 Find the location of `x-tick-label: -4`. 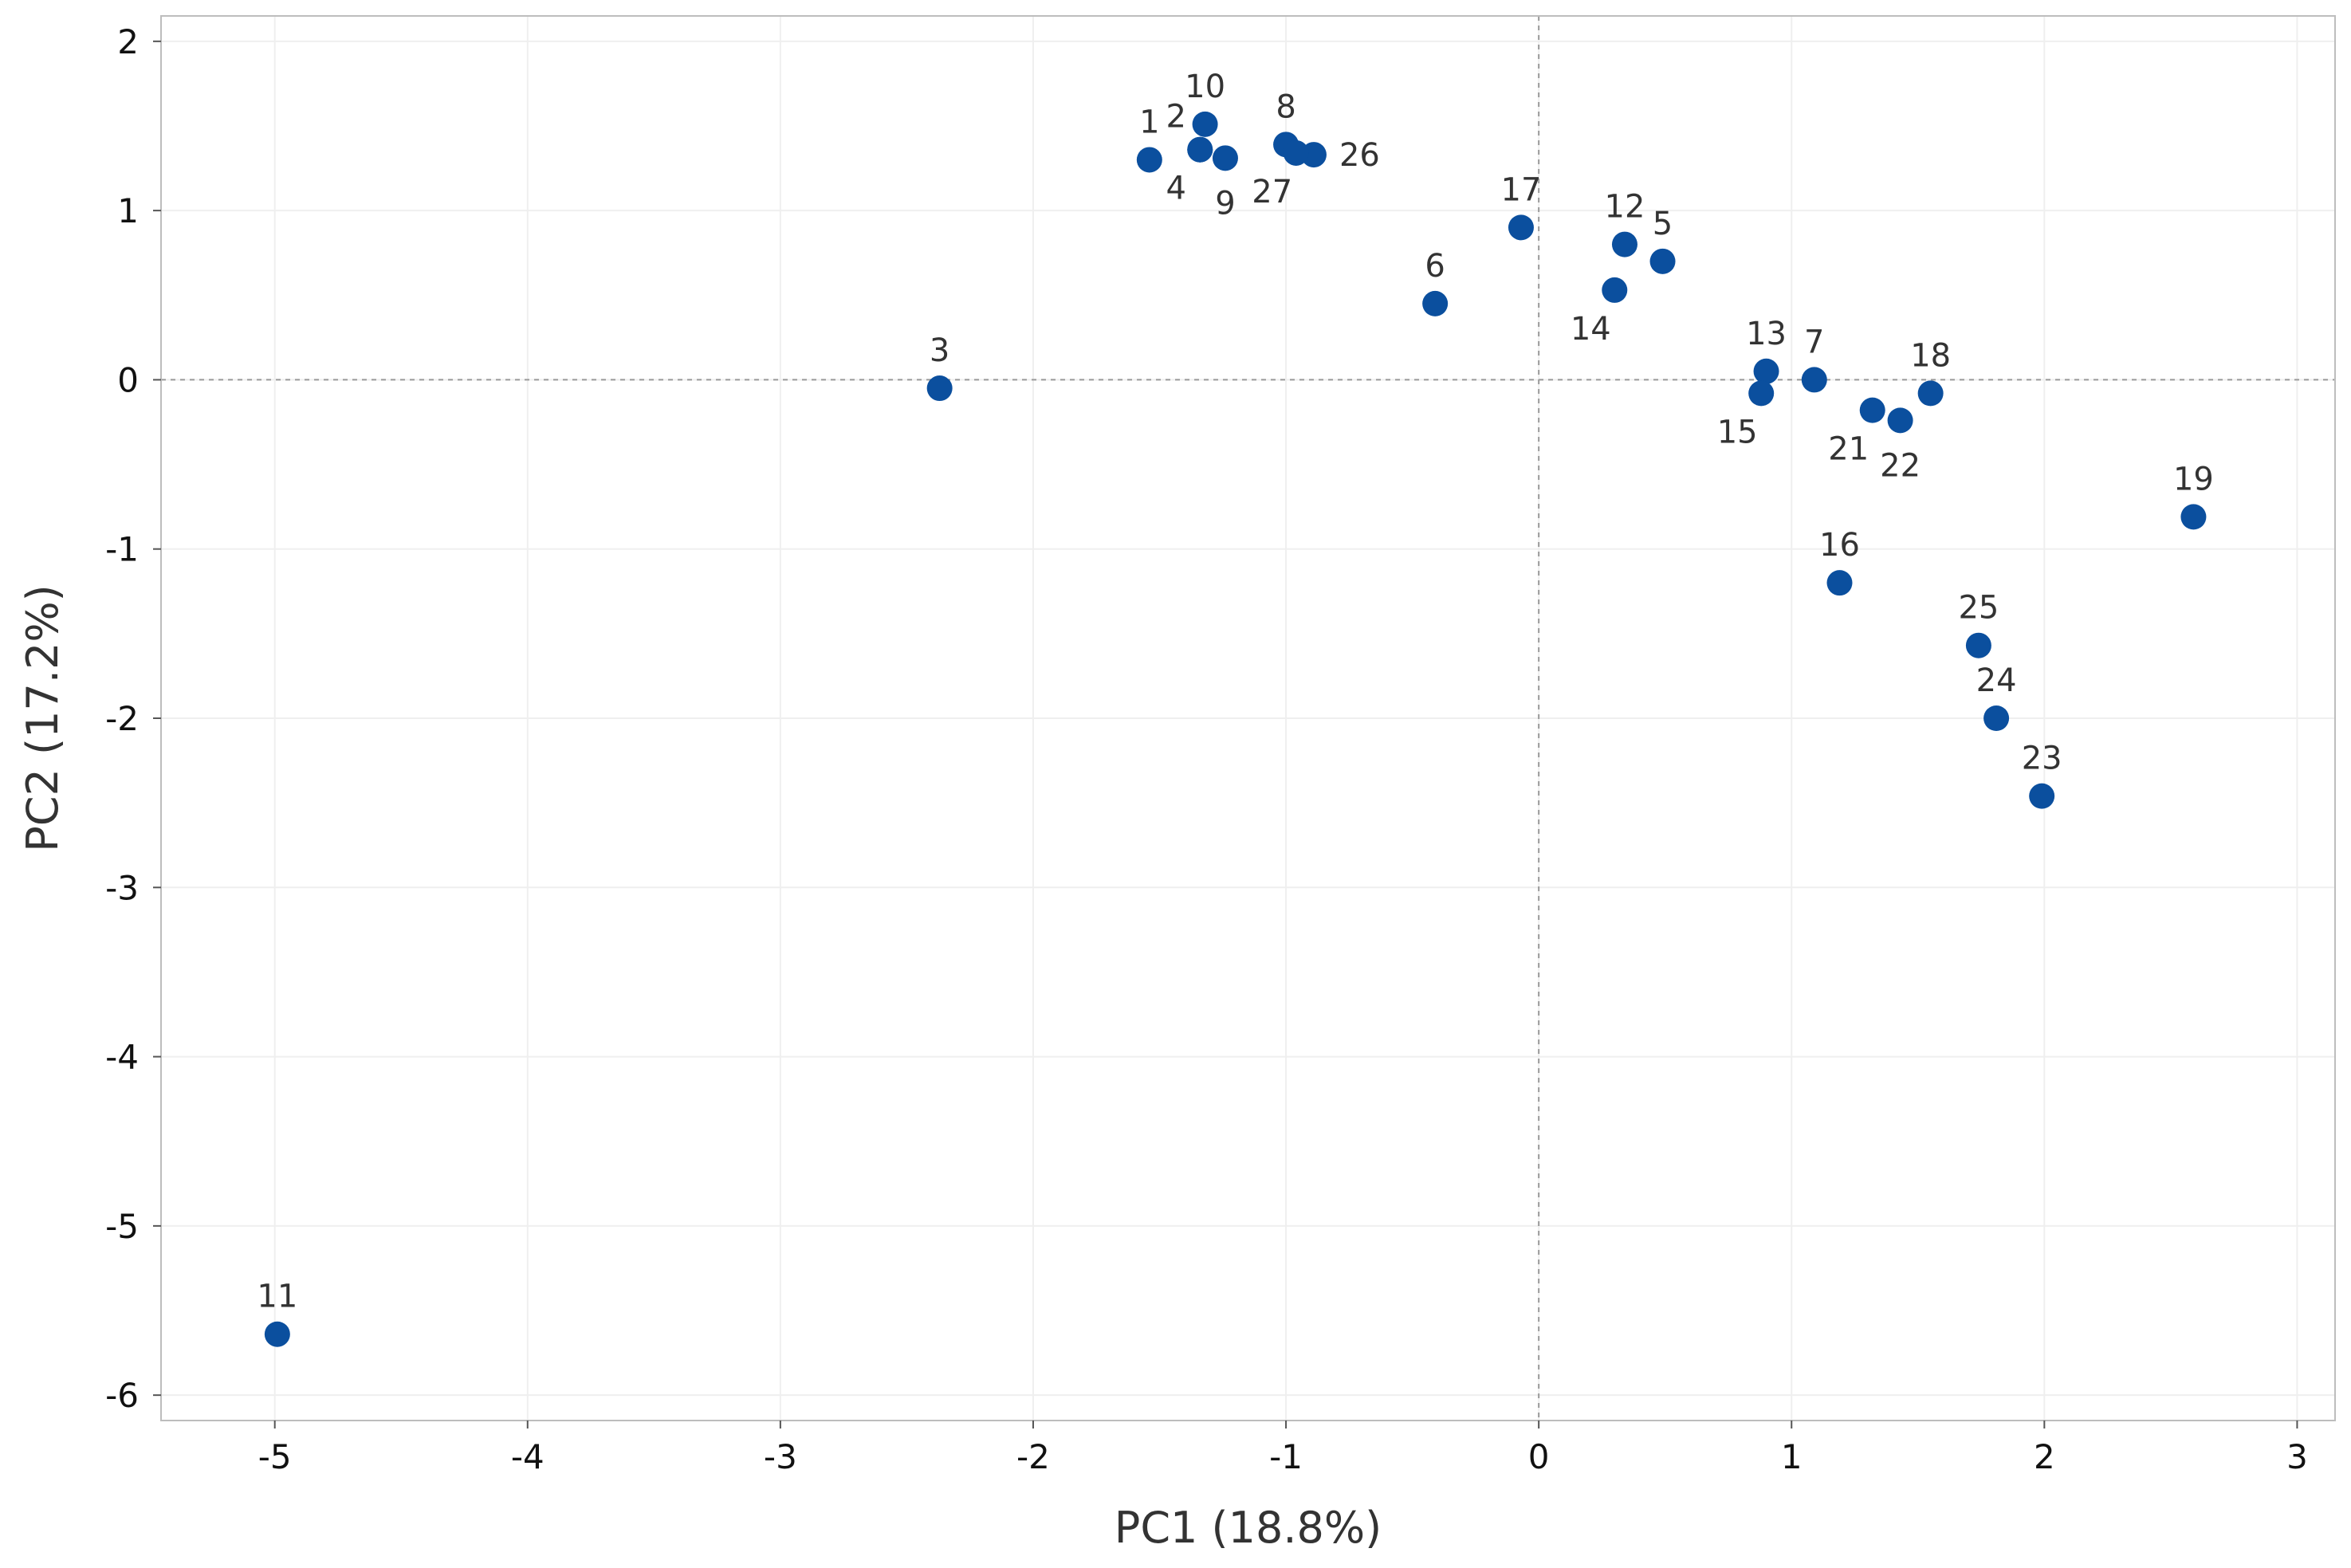

x-tick-label: -4 is located at coordinates (528, 1457).